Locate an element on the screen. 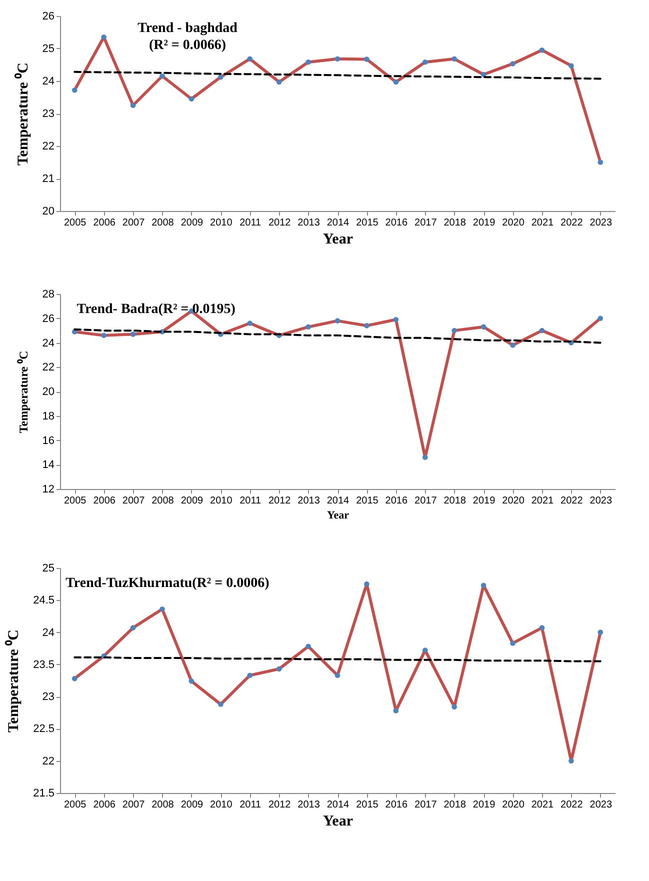 This screenshot has width=649, height=881. y-tick-label: 21.5 is located at coordinates (43, 794).